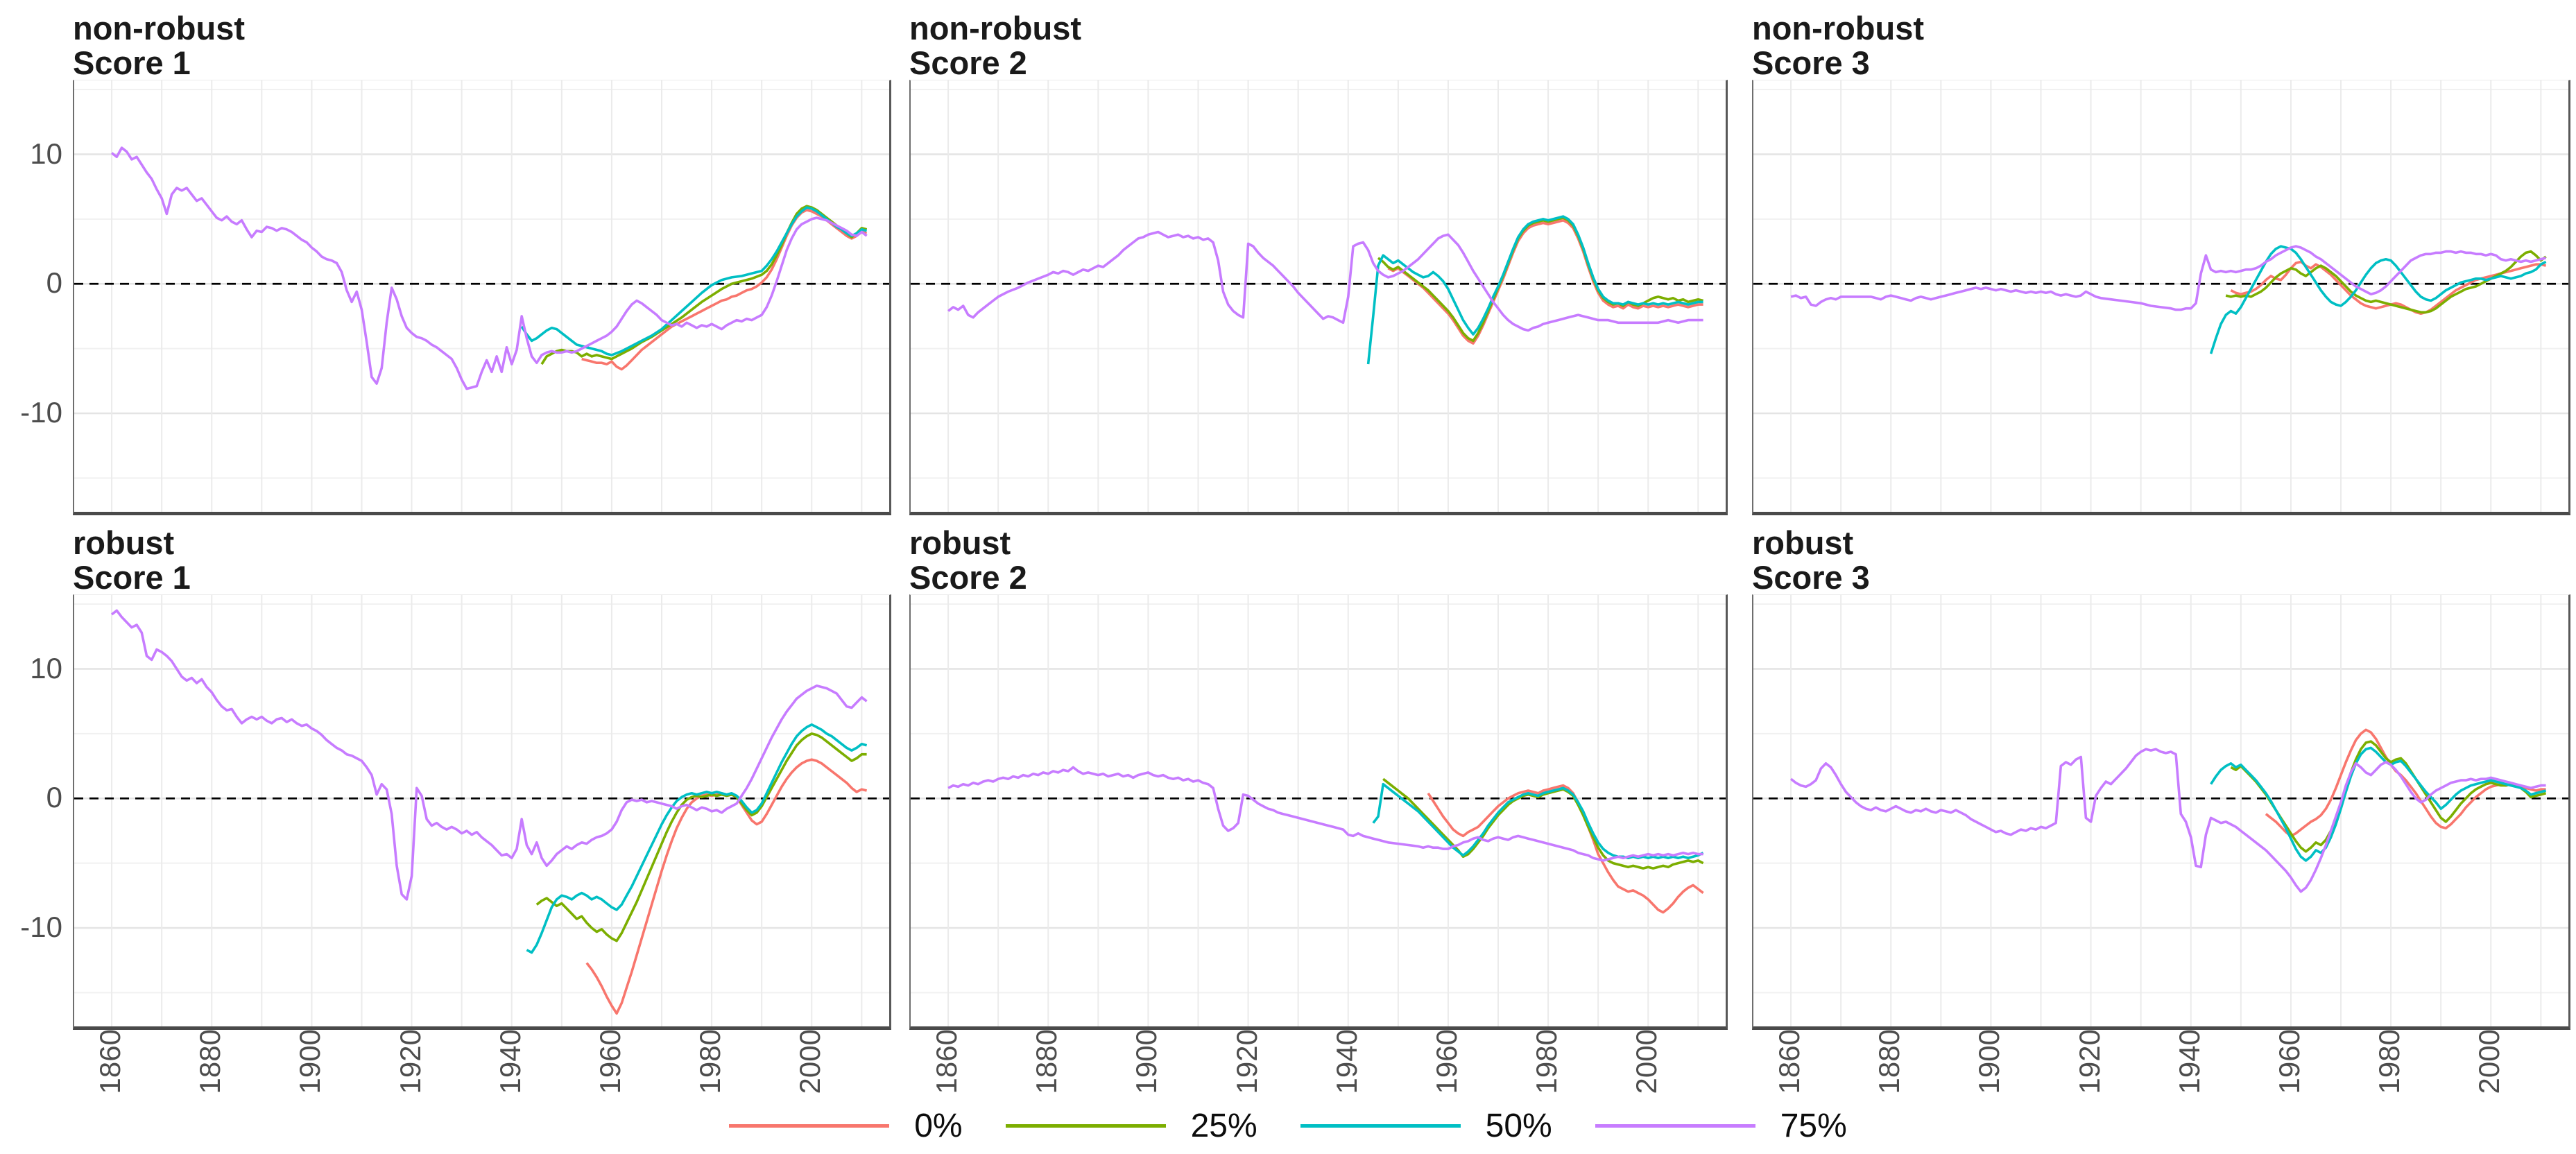 This screenshot has height=1154, width=2576. I want to click on legend-key-line-25pct, so click(1085, 1126).